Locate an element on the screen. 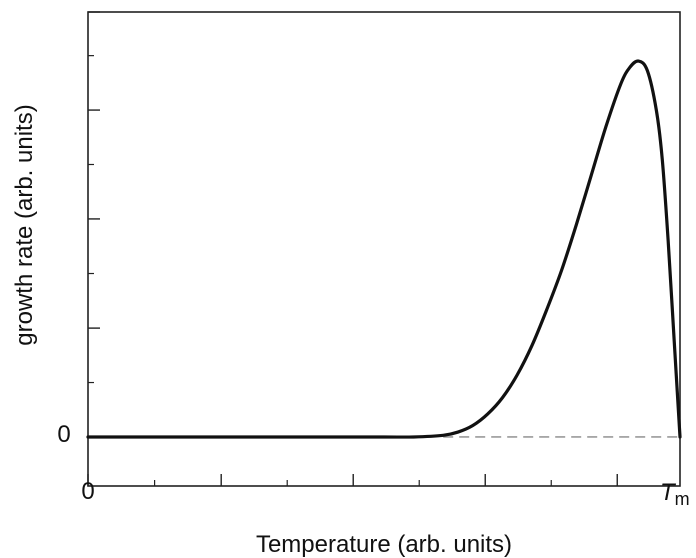 This screenshot has width=696, height=558. x-tick-label-tm-sub: m is located at coordinates (682, 499).